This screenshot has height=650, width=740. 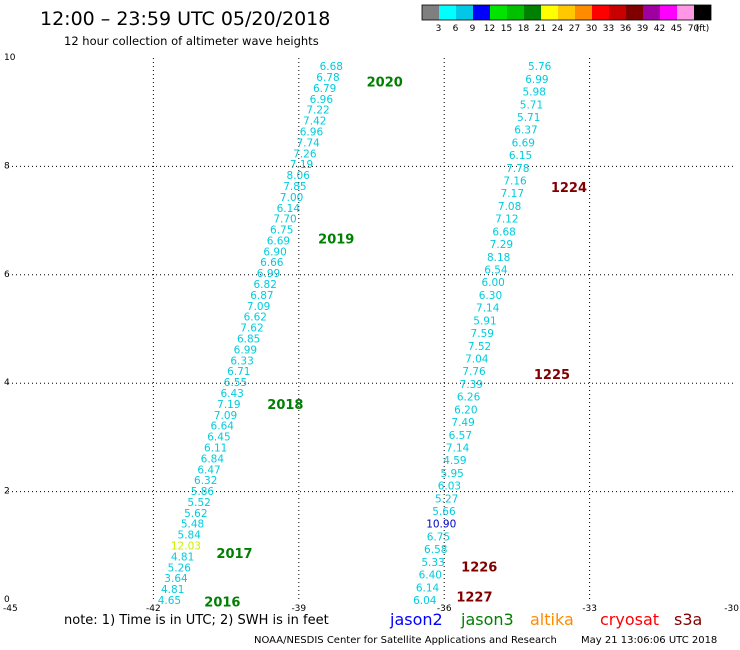 What do you see at coordinates (558, 29) in the screenshot?
I see `colorbar-label: 24` at bounding box center [558, 29].